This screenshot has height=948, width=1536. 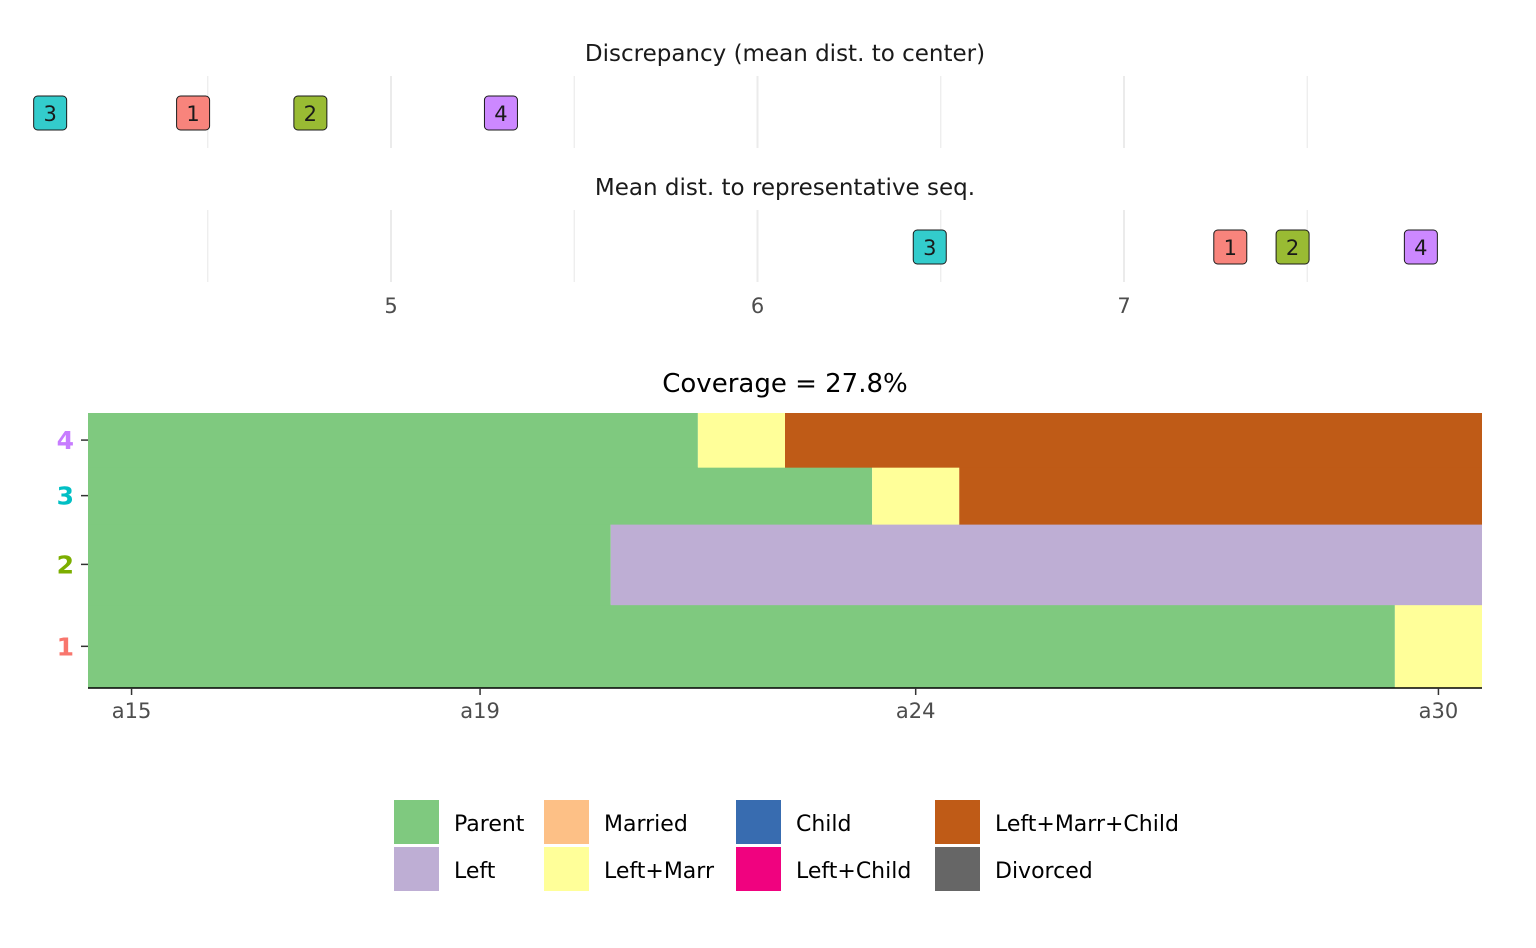 I want to click on discrepancy-point-2: 2, so click(x=310, y=113).